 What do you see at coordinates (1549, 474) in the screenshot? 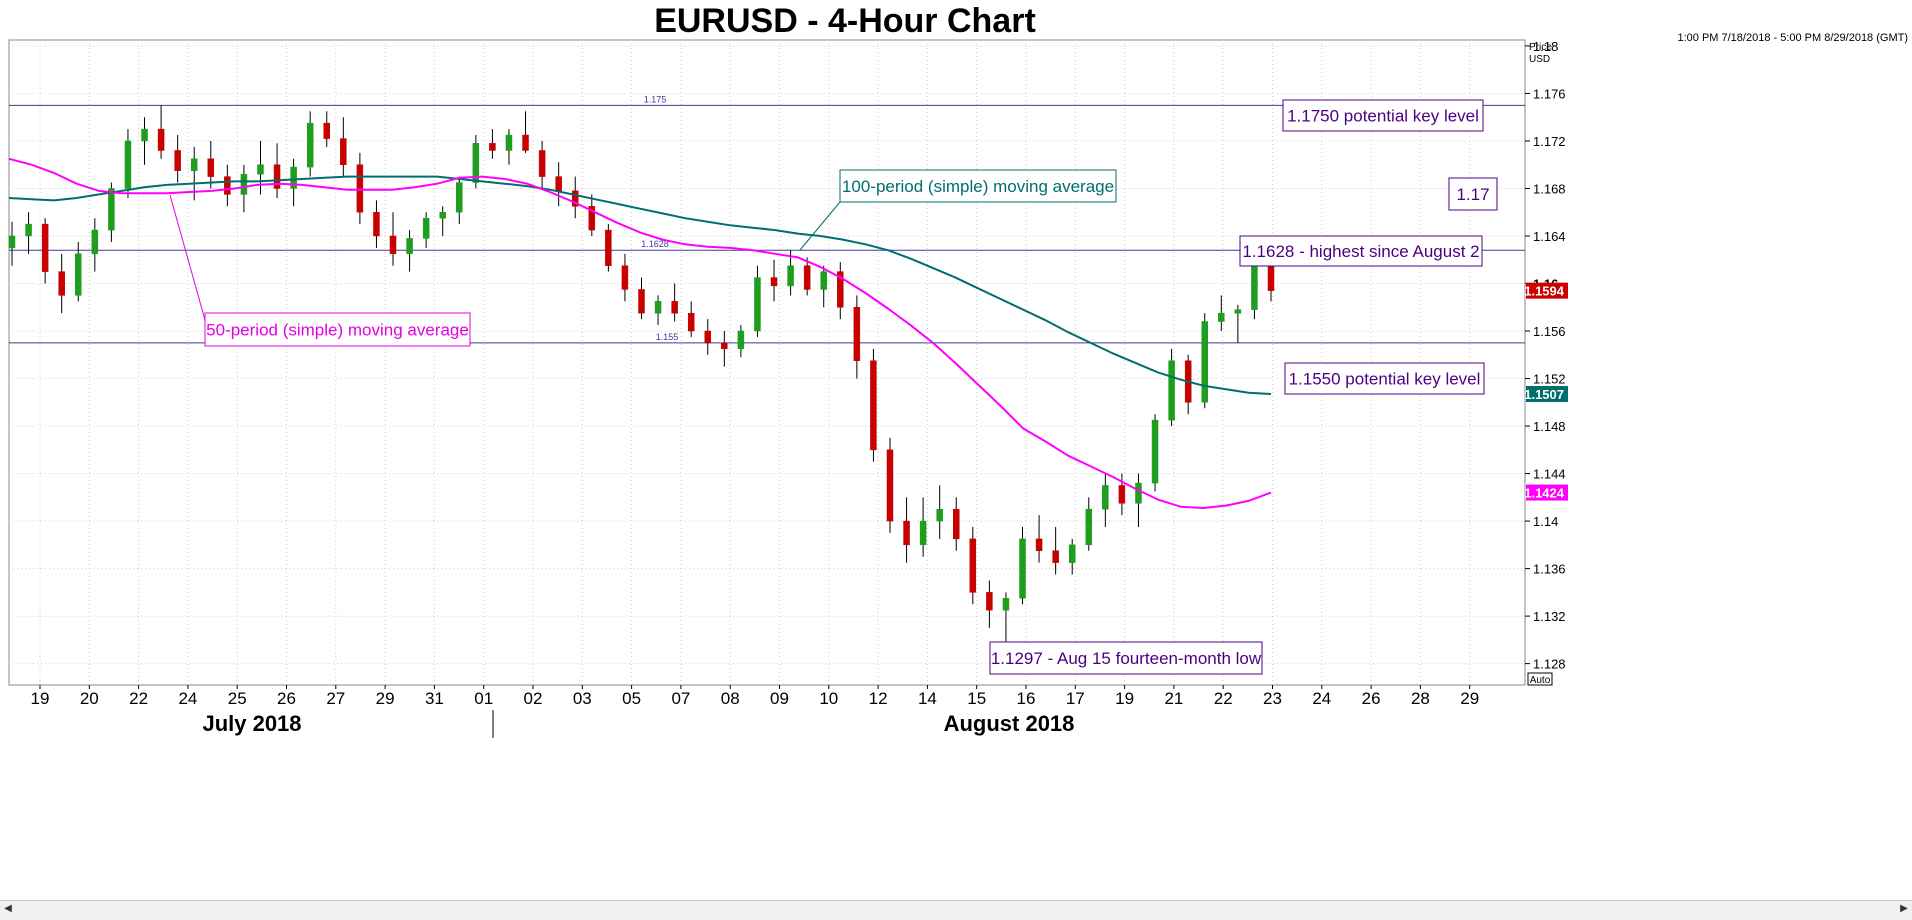
I see `y-tick-label: 1.144` at bounding box center [1549, 474].